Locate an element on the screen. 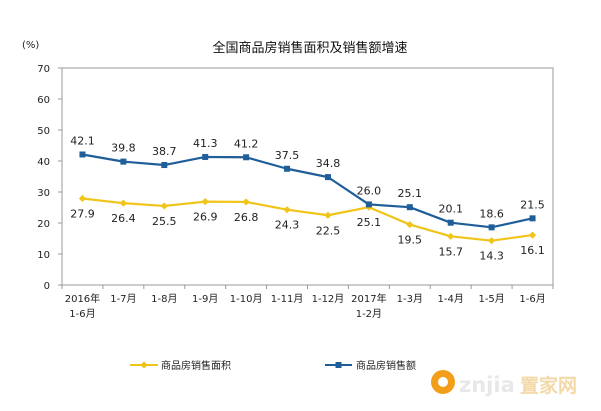  watermark: znjia 置家网 is located at coordinates (504, 383).